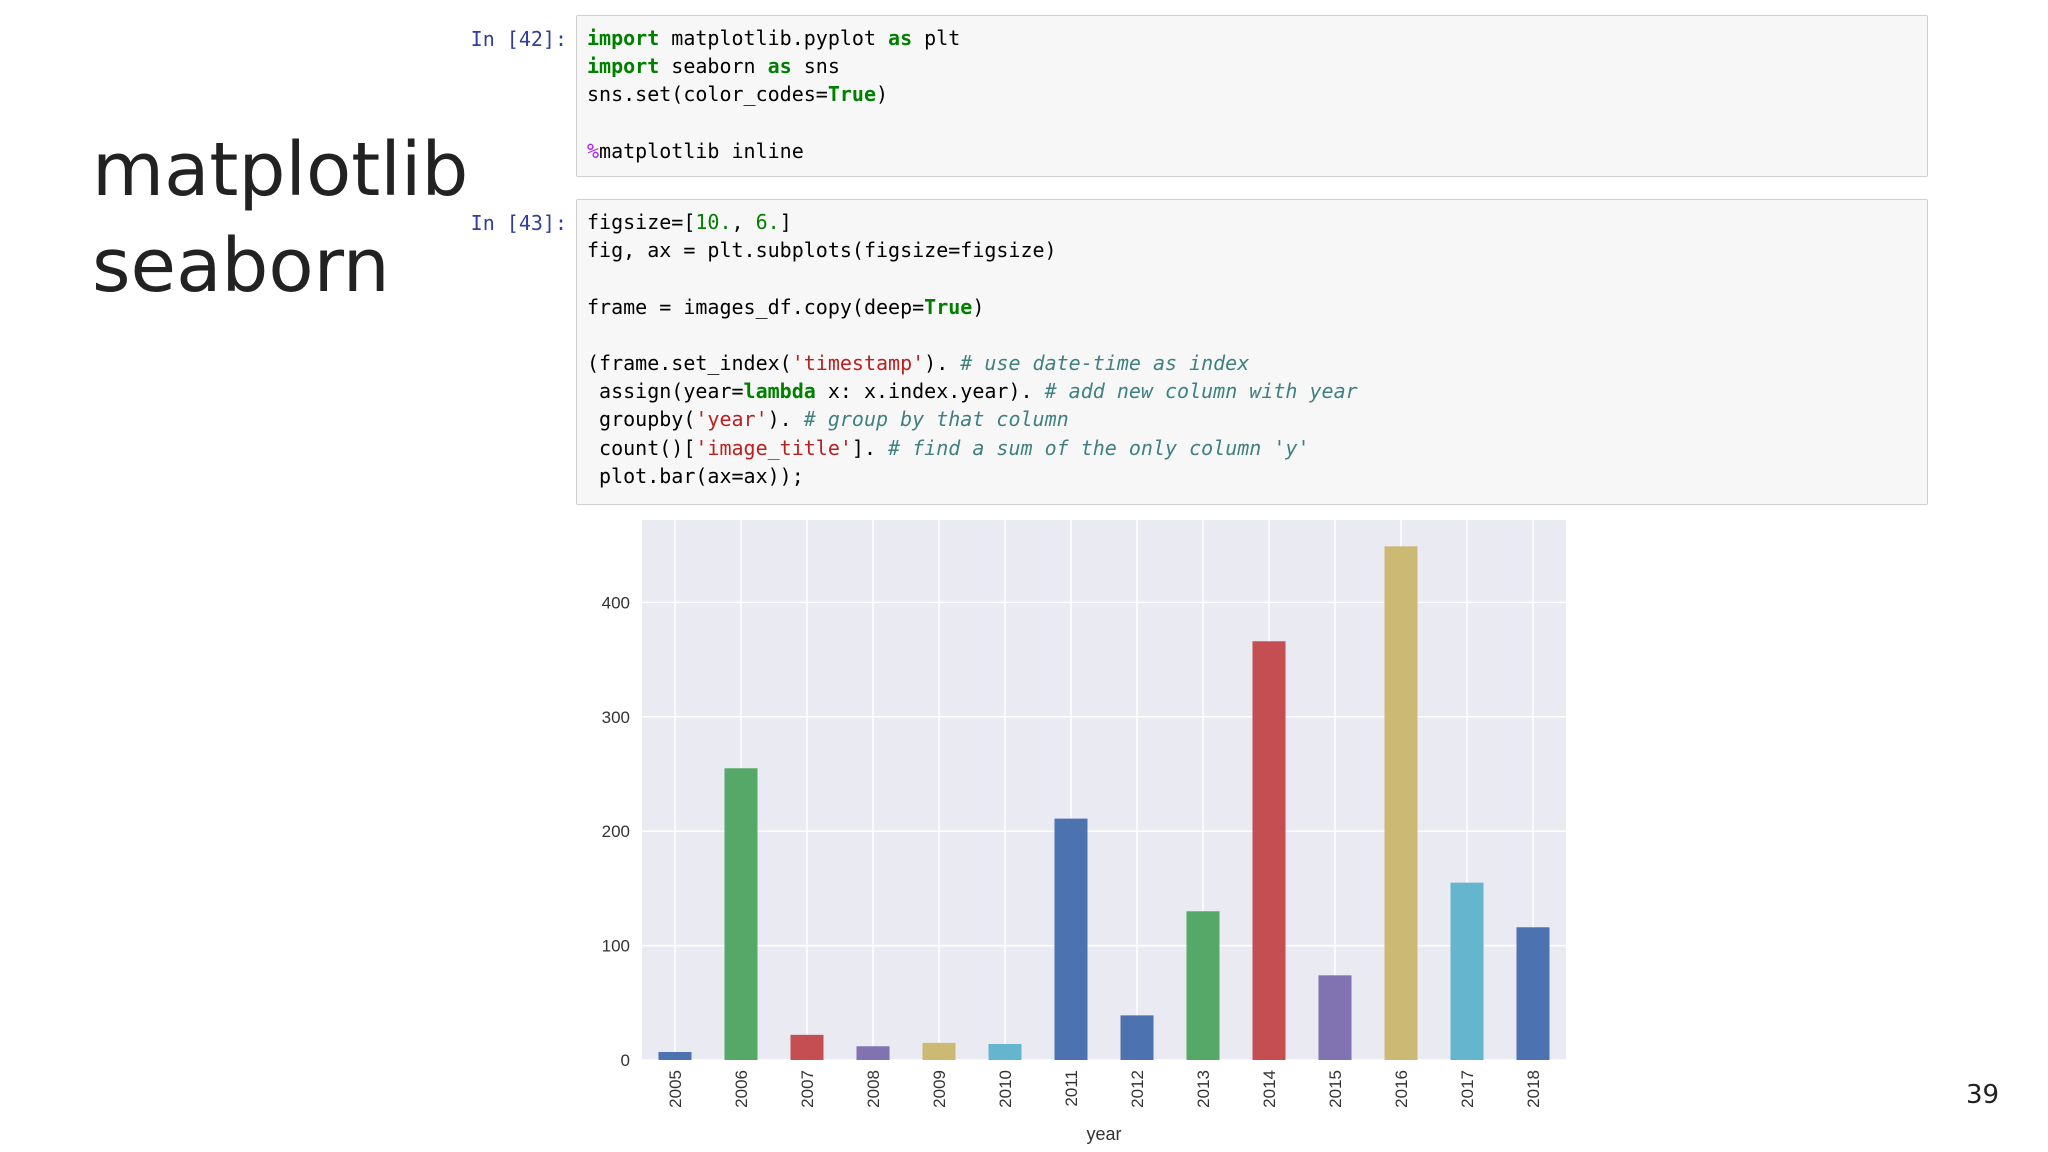  Describe the element at coordinates (616, 717) in the screenshot. I see `y-tick-label: 300` at that location.